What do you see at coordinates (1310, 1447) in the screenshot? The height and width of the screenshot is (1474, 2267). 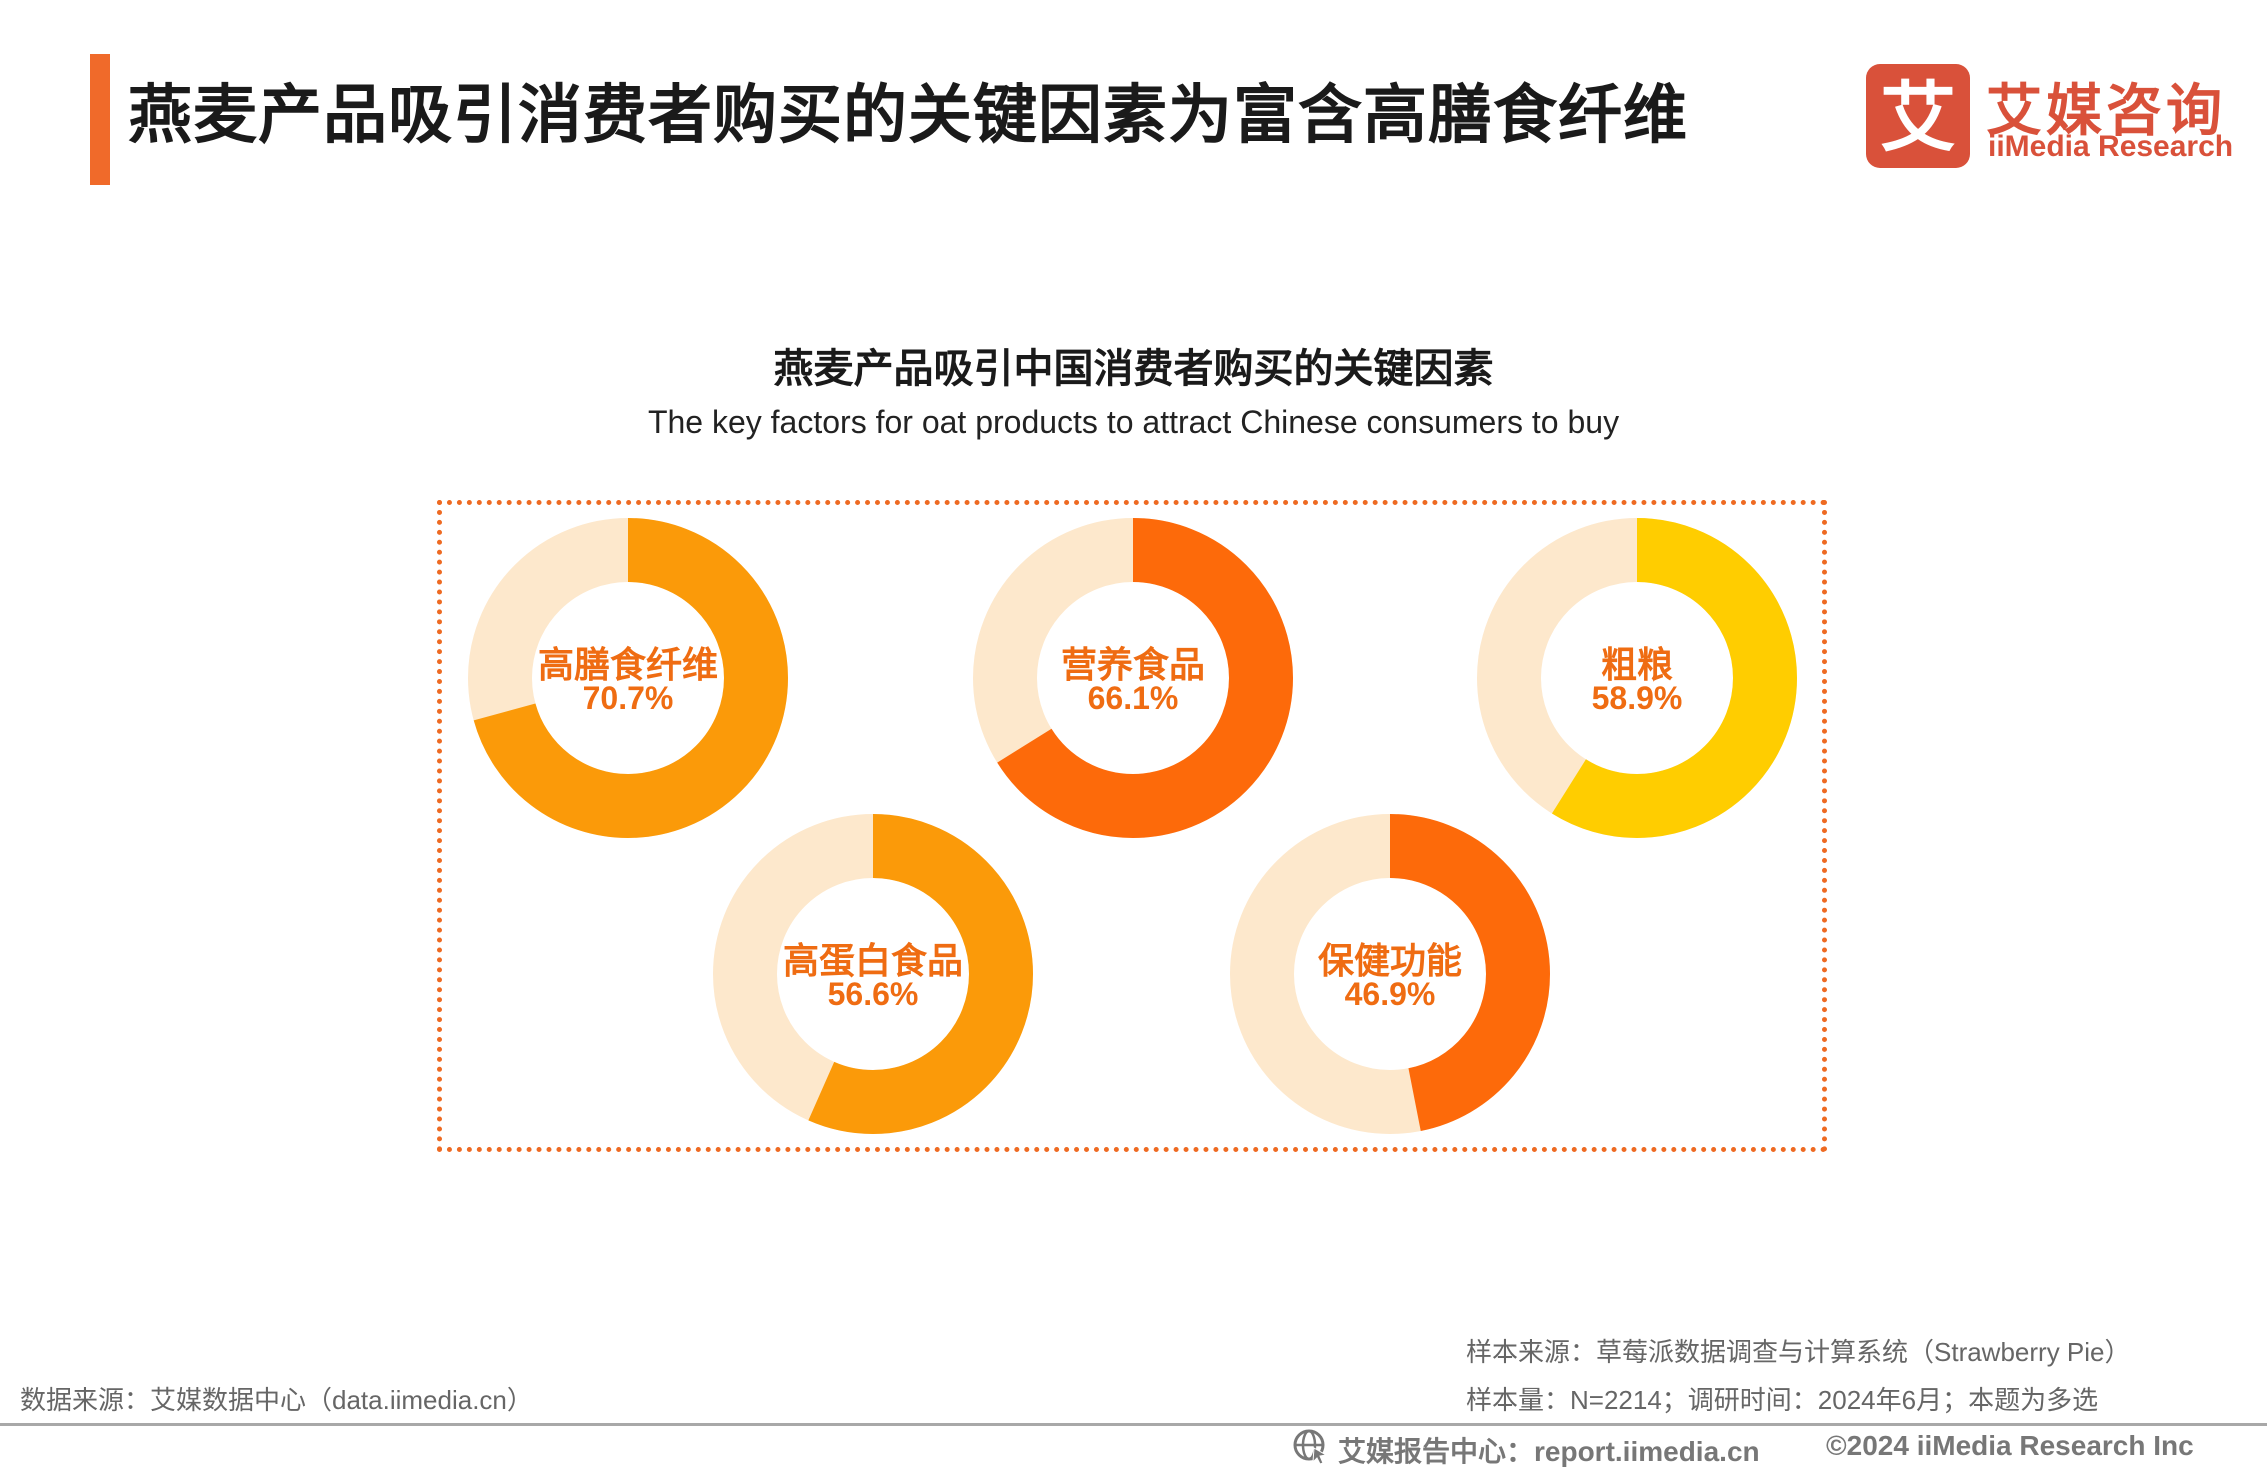 I see `globe-cursor-icon` at bounding box center [1310, 1447].